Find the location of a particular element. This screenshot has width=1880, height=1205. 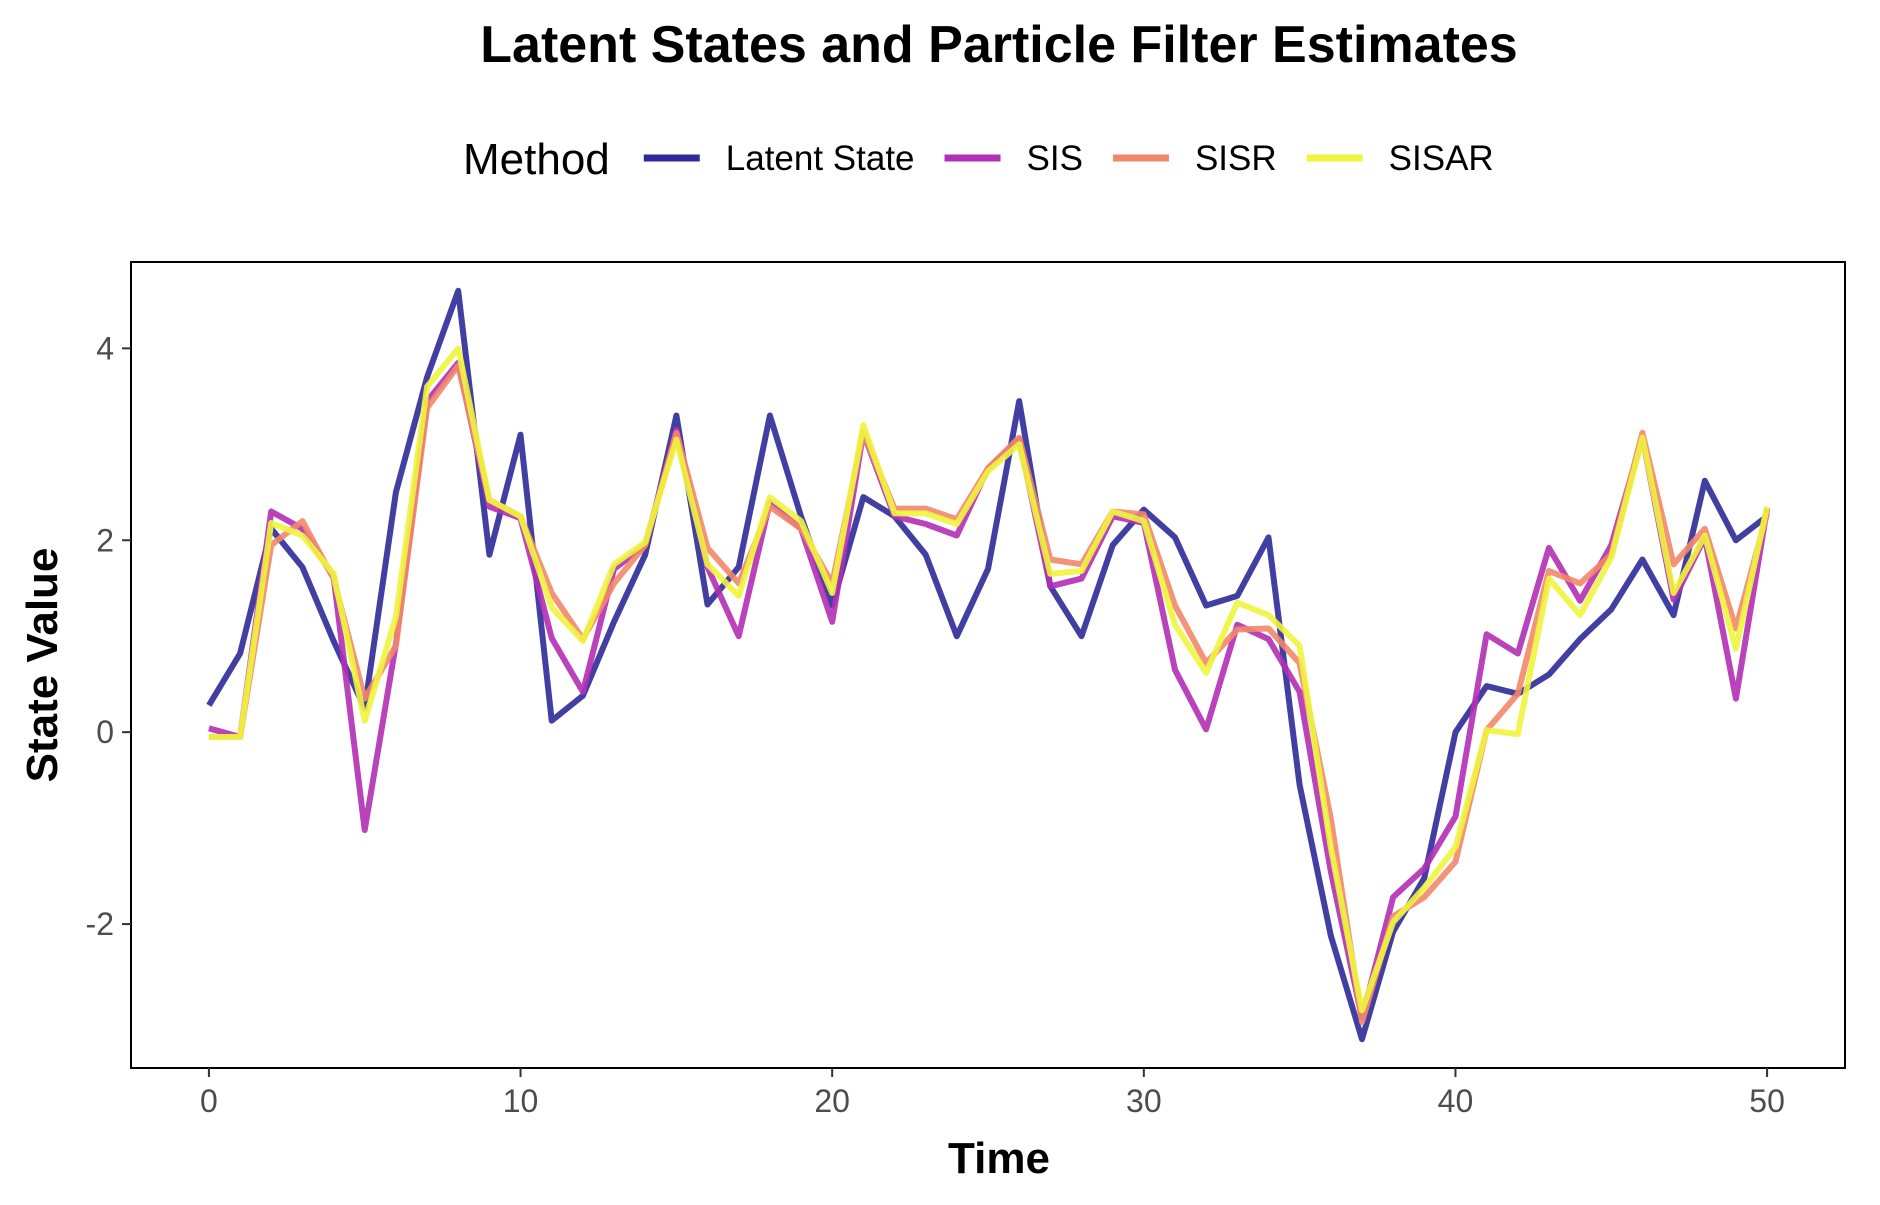

x-tick-label: 30 is located at coordinates (1144, 1101).